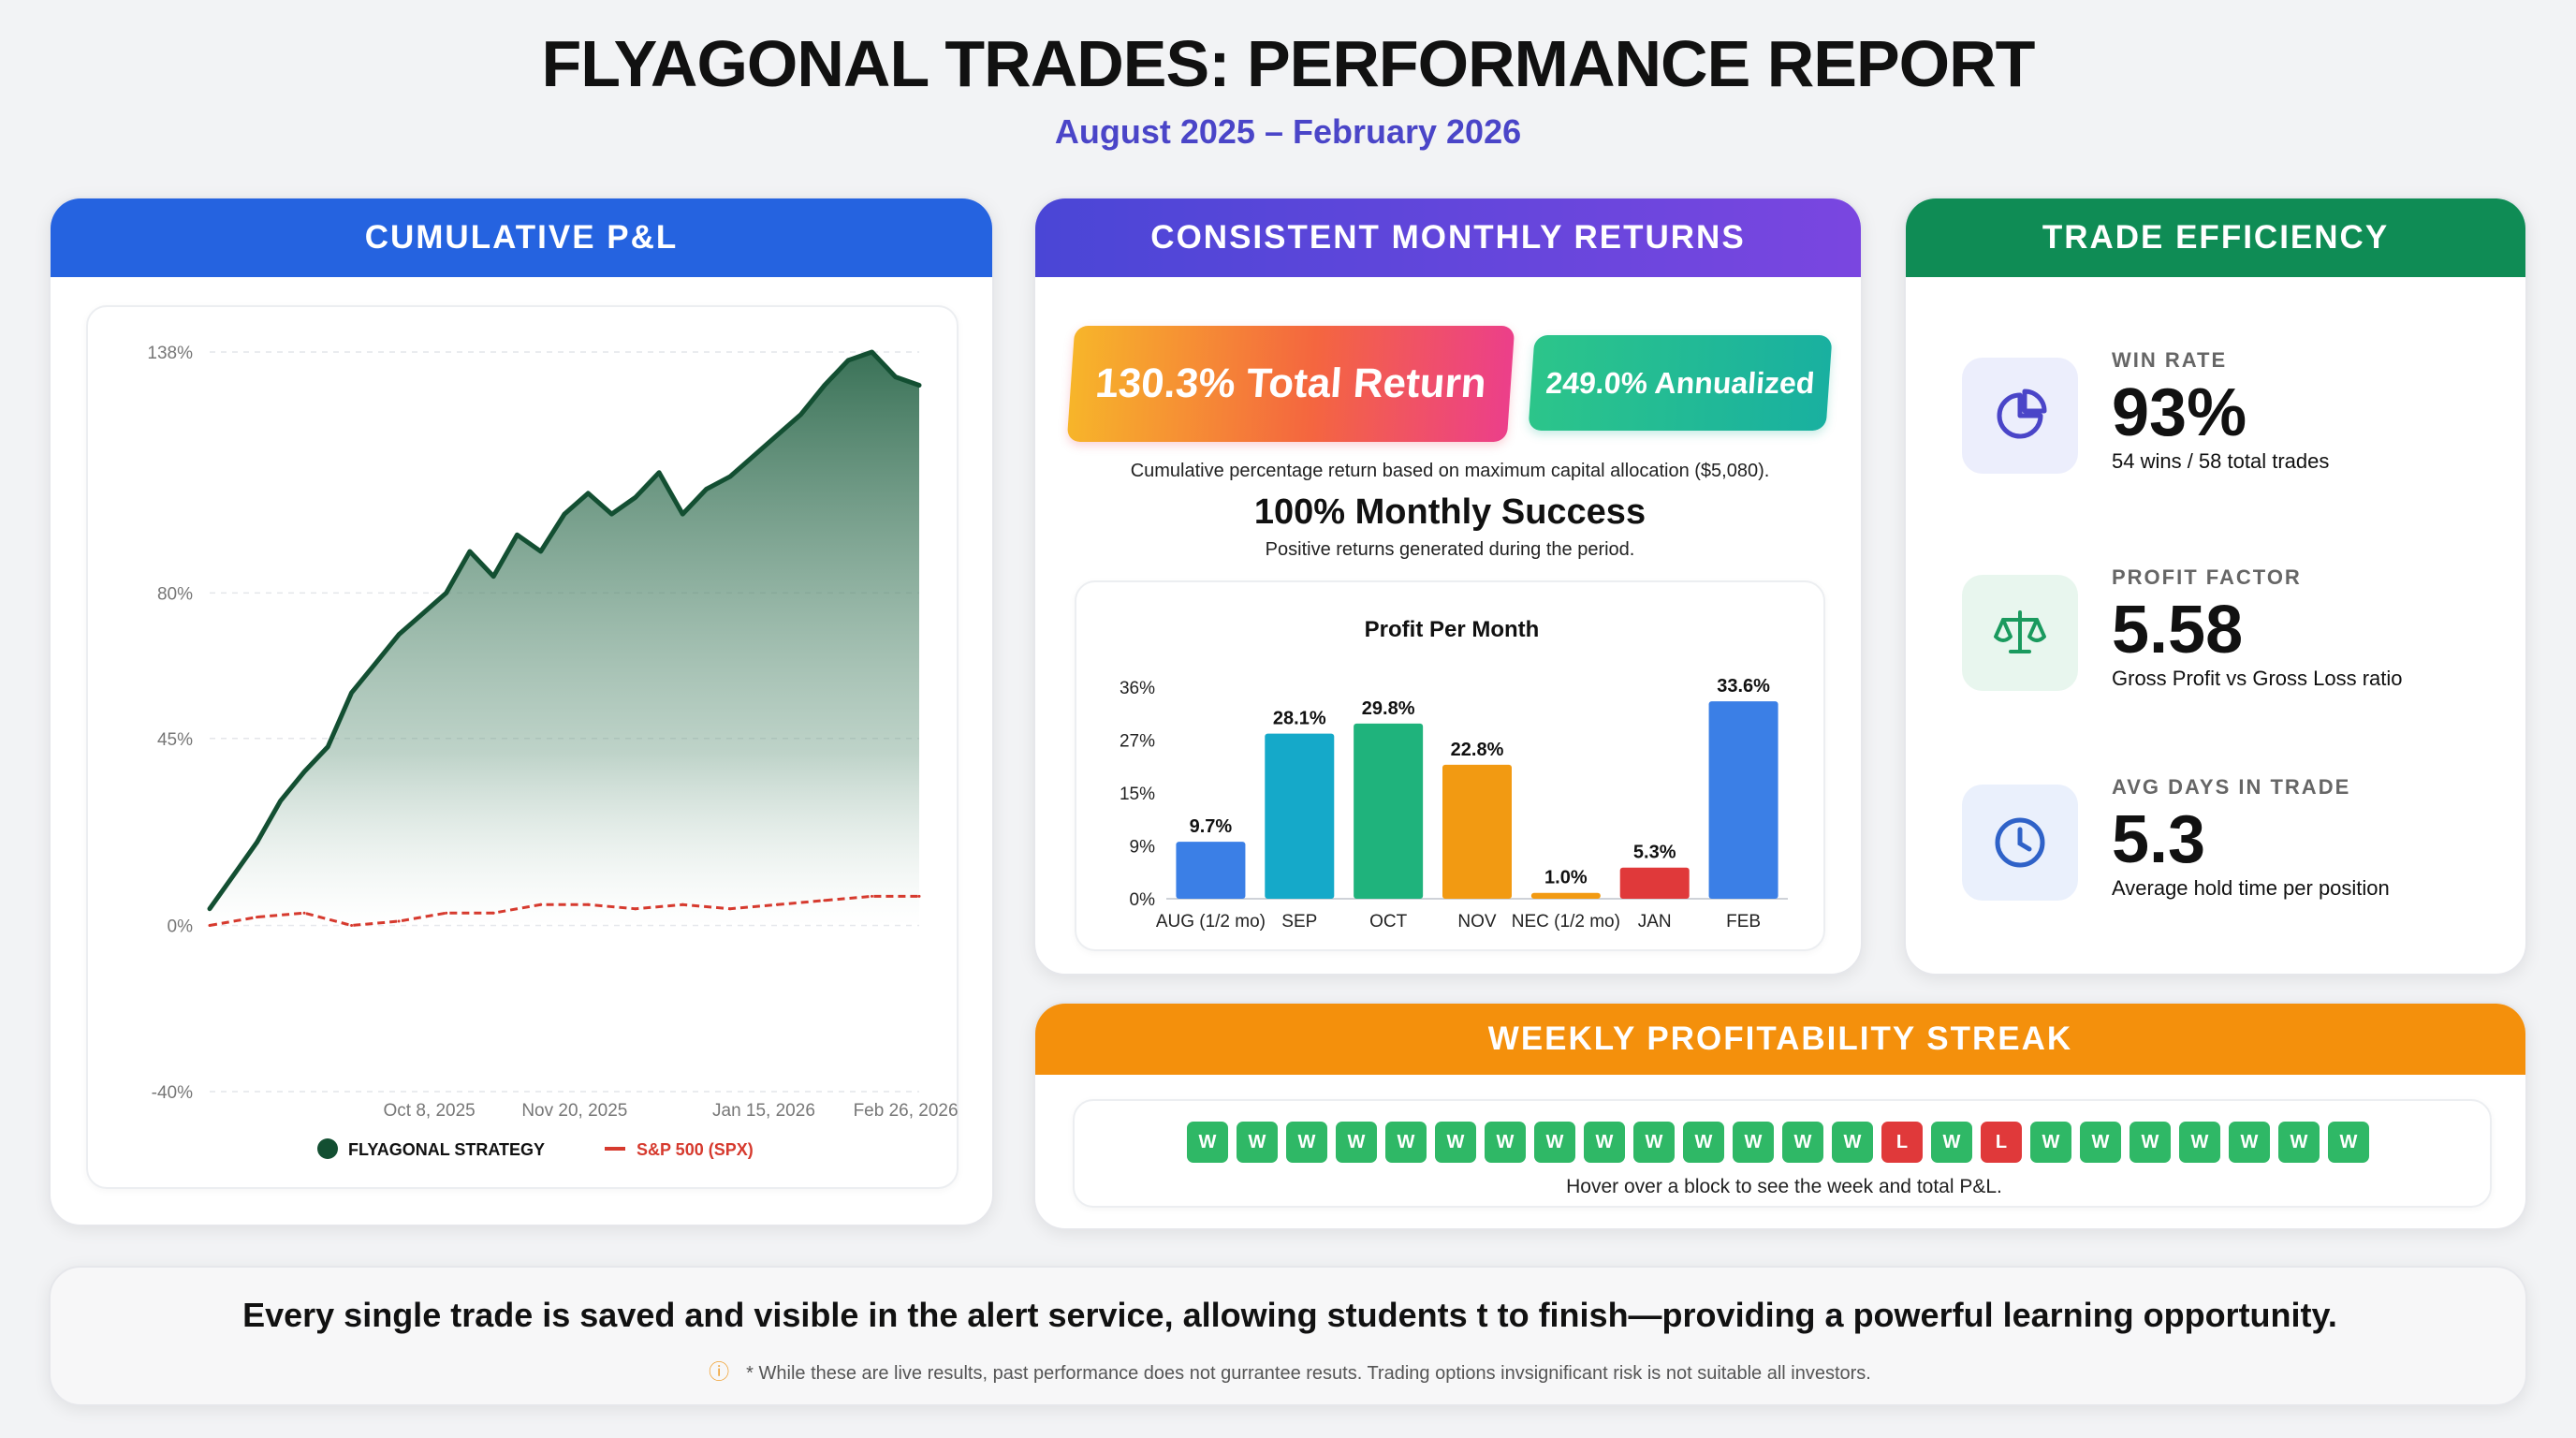 The image size is (2576, 1438). Describe the element at coordinates (1288, 131) in the screenshot. I see `page-subtitle: August 2025 – February 2026` at that location.